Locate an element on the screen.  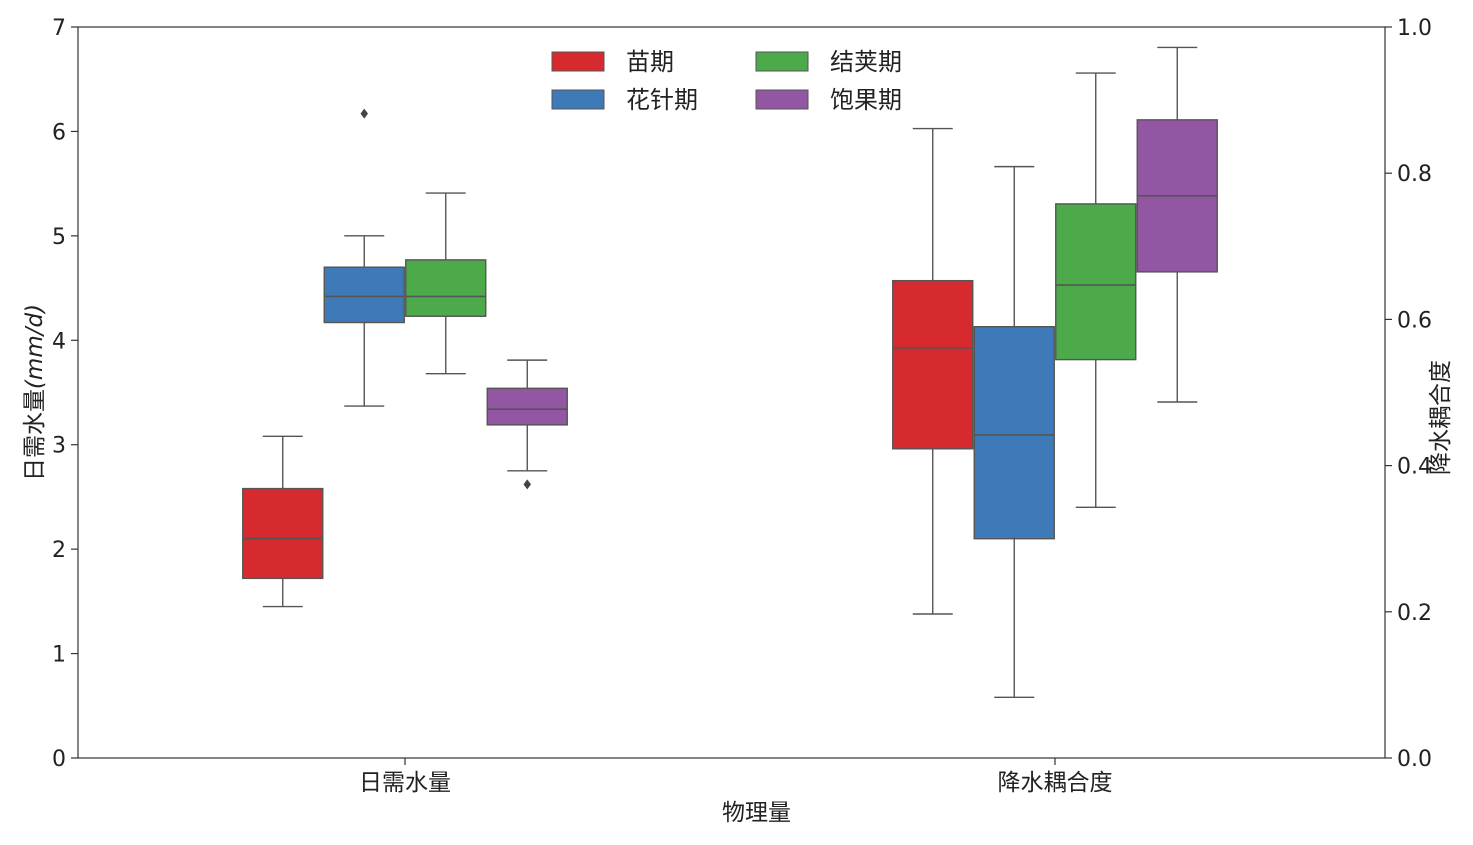
y-left-tick-label: 1 is located at coordinates (59, 655).